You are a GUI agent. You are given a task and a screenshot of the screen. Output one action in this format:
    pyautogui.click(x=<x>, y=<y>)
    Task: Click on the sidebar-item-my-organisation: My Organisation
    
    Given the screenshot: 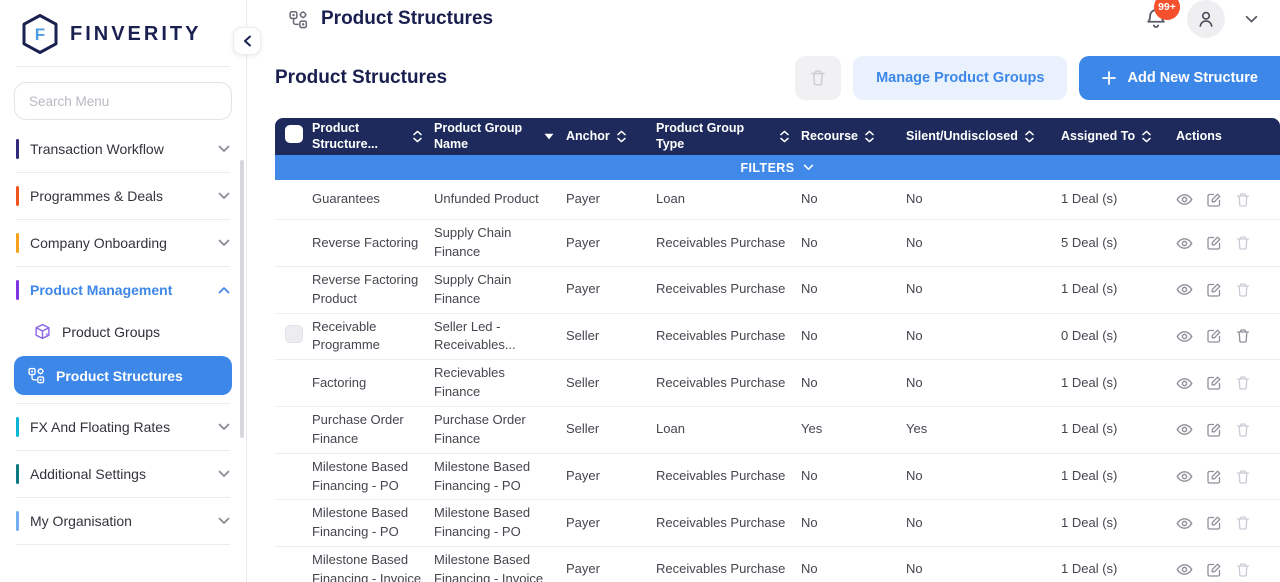 What is the action you would take?
    pyautogui.click(x=123, y=521)
    